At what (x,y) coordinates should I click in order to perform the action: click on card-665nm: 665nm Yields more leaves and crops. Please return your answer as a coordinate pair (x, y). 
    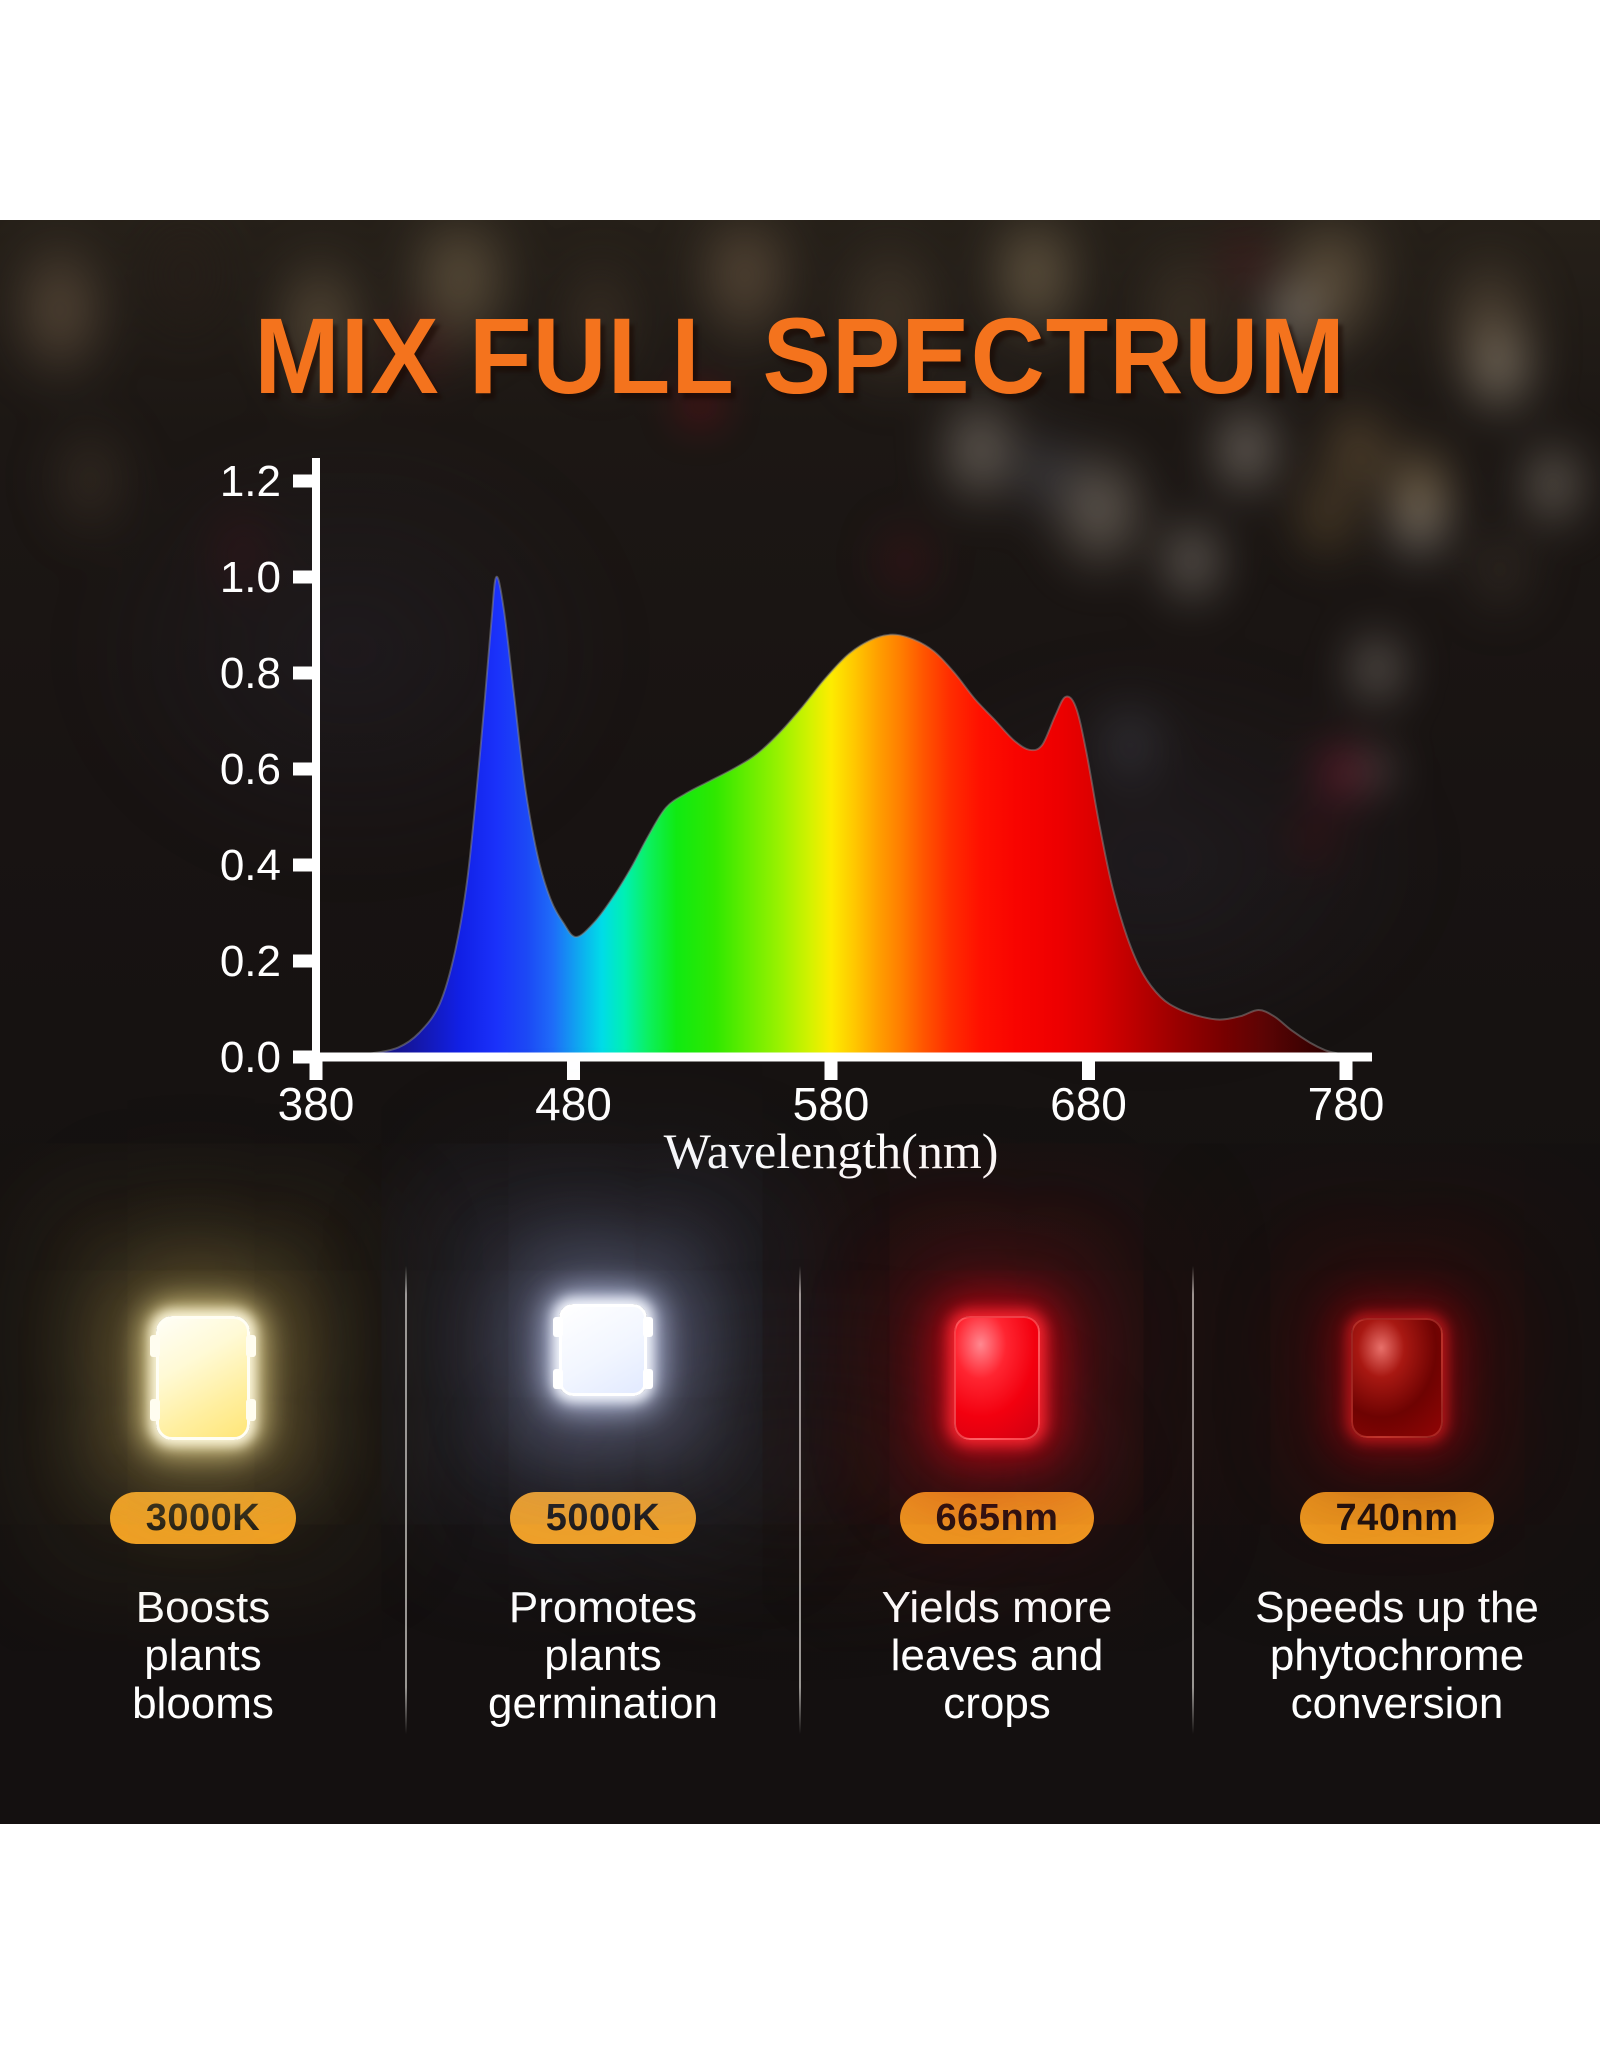
    Looking at the image, I should click on (997, 1509).